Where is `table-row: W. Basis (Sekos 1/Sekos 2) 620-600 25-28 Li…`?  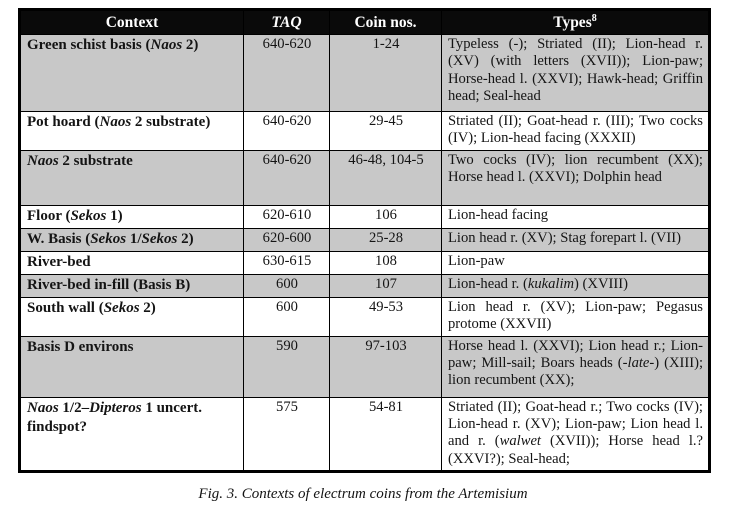
table-row: W. Basis (Sekos 1/Sekos 2) 620-600 25-28 Li… is located at coordinates (364, 239).